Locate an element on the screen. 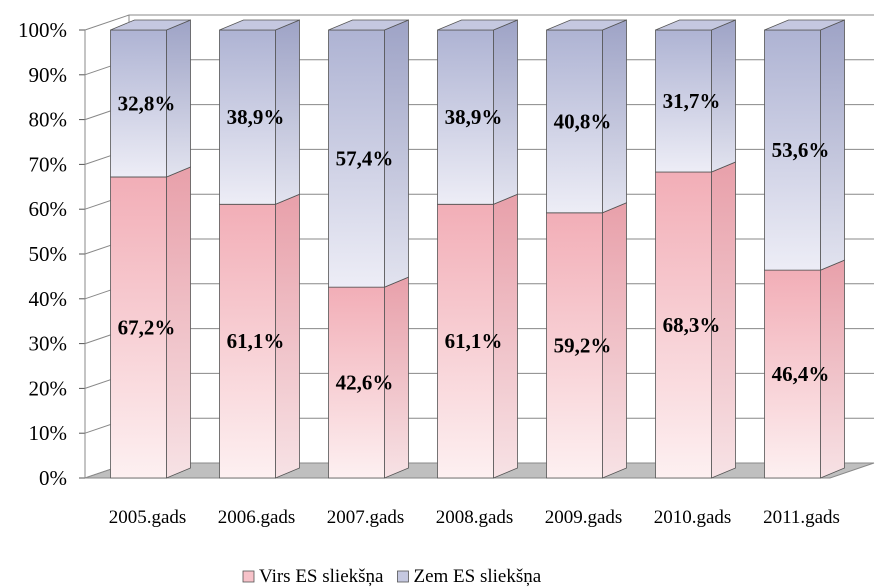 This screenshot has height=588, width=885. data-label: 31,7% is located at coordinates (692, 101).